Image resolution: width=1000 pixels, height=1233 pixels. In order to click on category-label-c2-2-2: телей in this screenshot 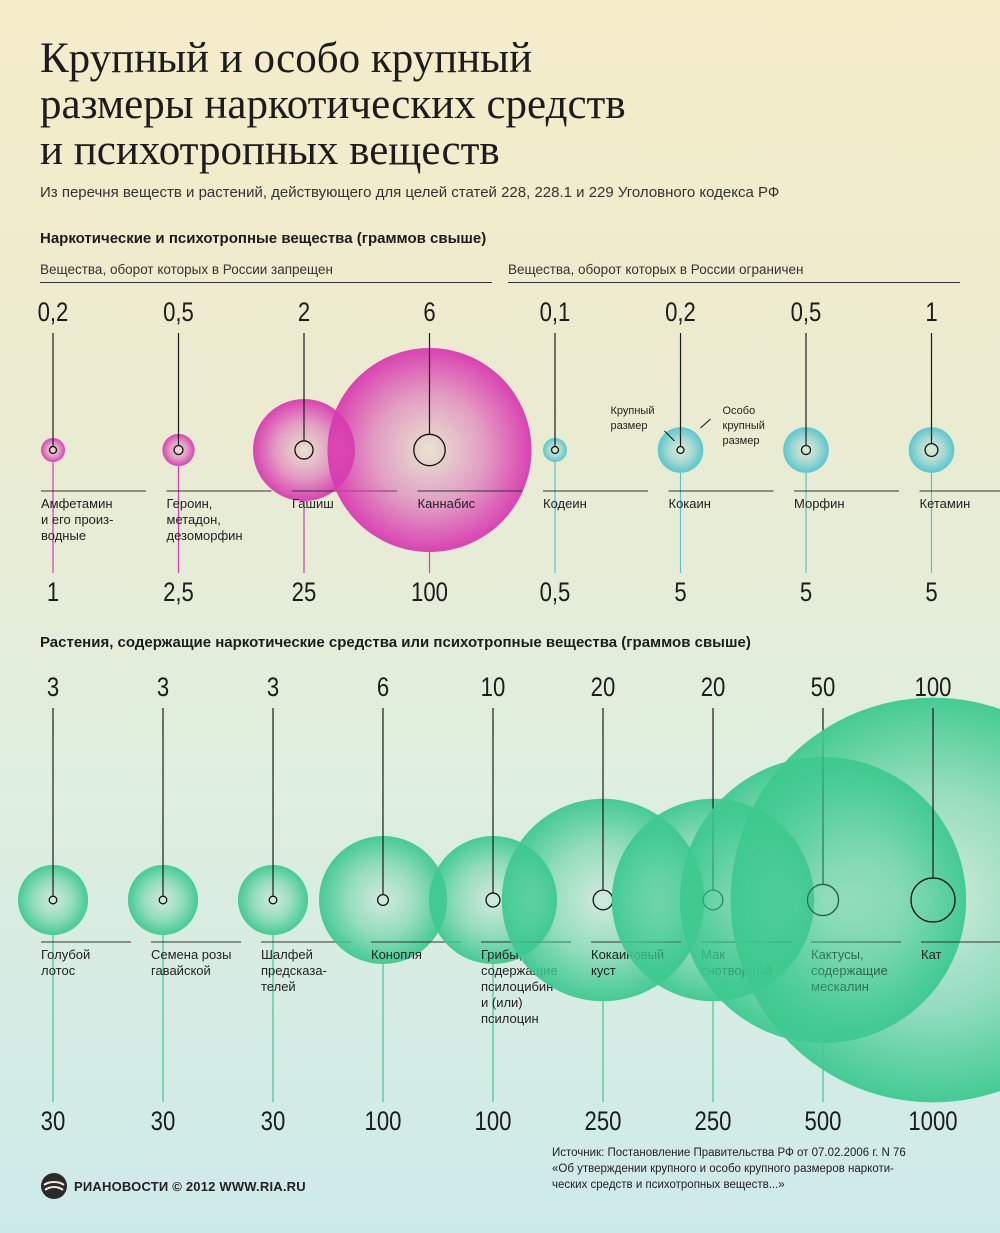, I will do `click(278, 986)`.